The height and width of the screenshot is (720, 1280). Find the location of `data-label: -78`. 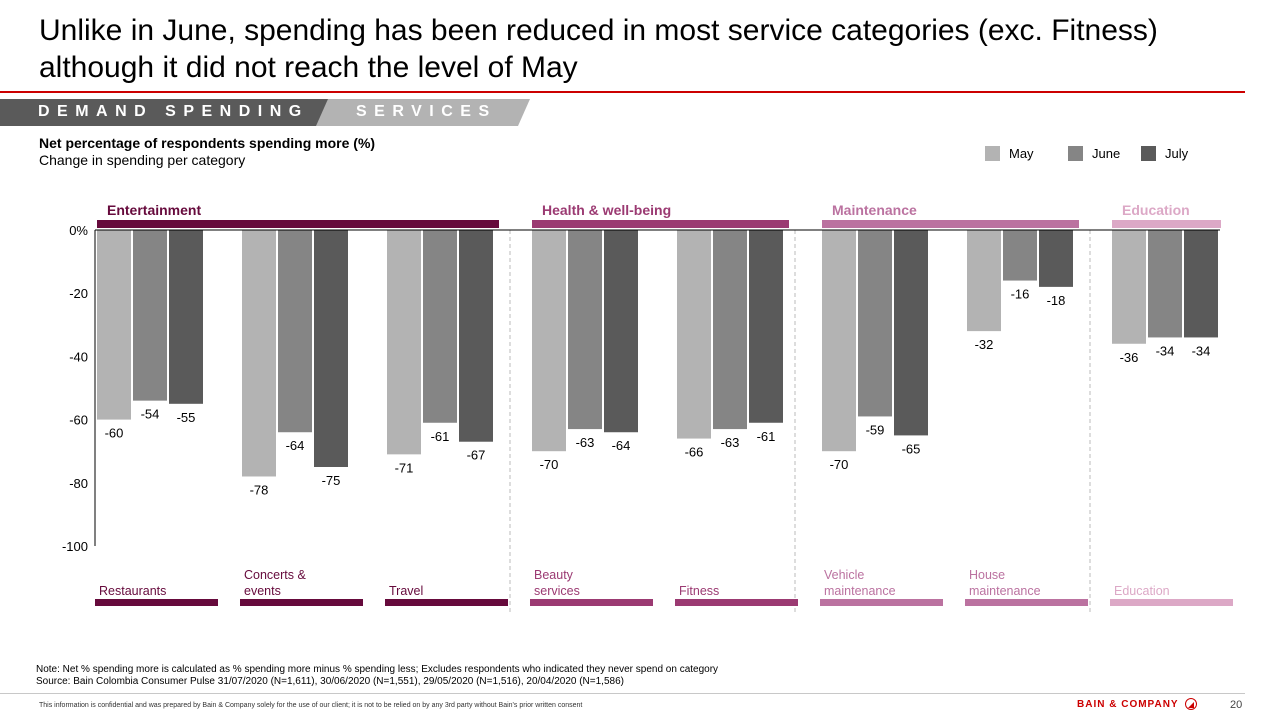

data-label: -78 is located at coordinates (259, 489).